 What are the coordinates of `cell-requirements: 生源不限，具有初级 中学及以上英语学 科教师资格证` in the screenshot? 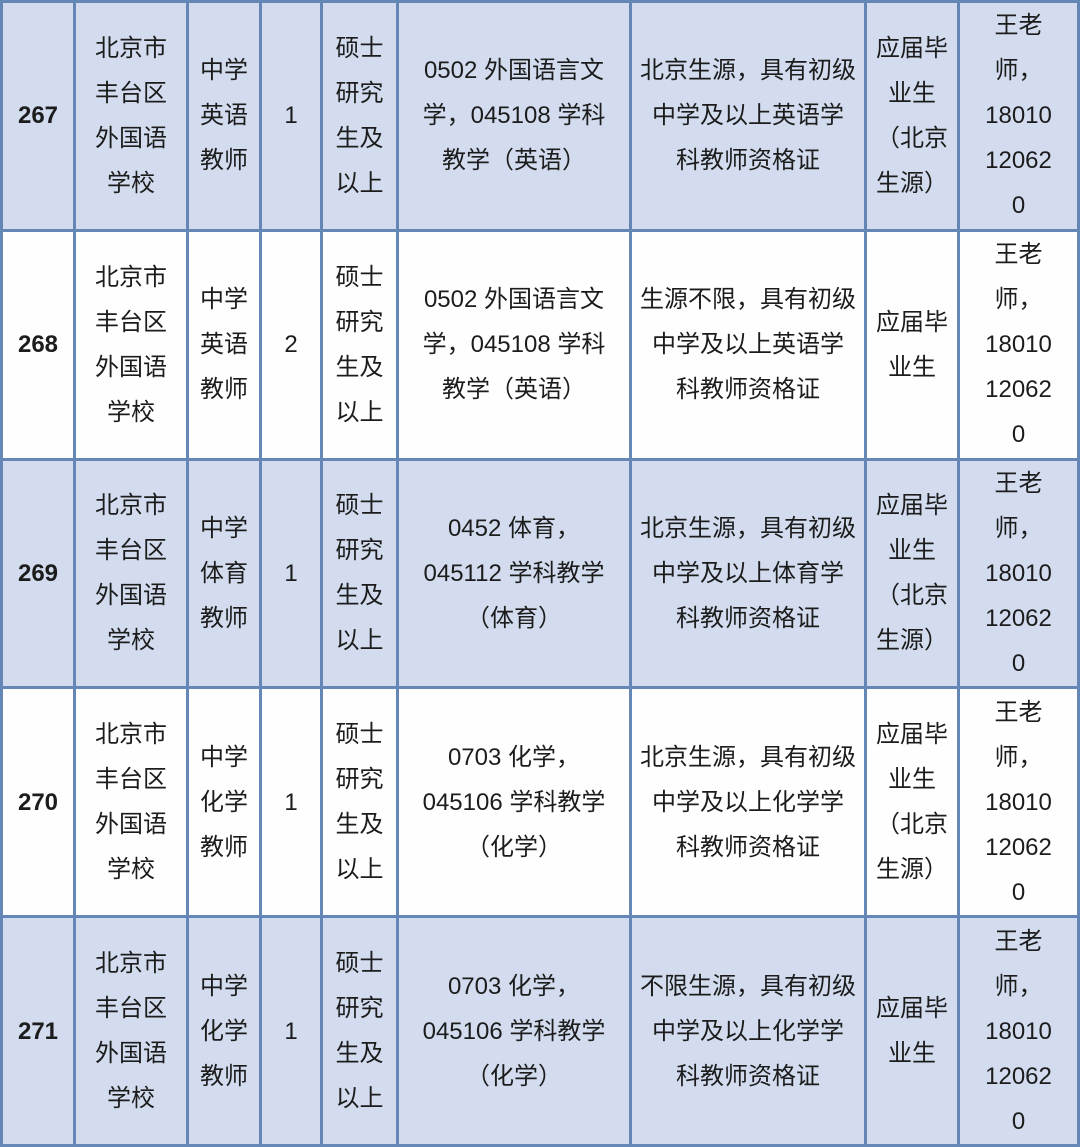 It's located at (748, 344).